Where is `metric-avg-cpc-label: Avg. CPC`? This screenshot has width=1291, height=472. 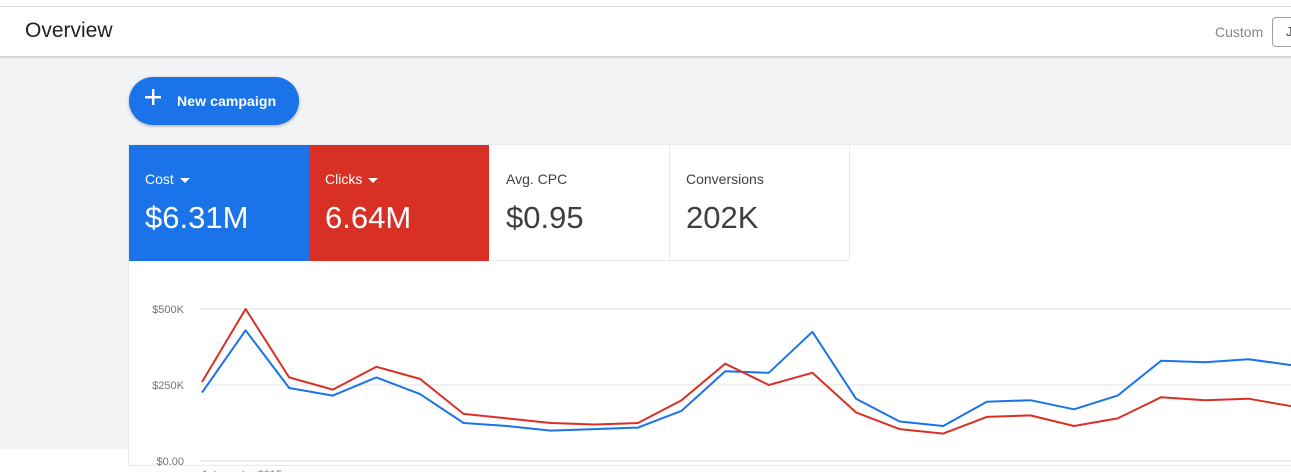 metric-avg-cpc-label: Avg. CPC is located at coordinates (537, 179).